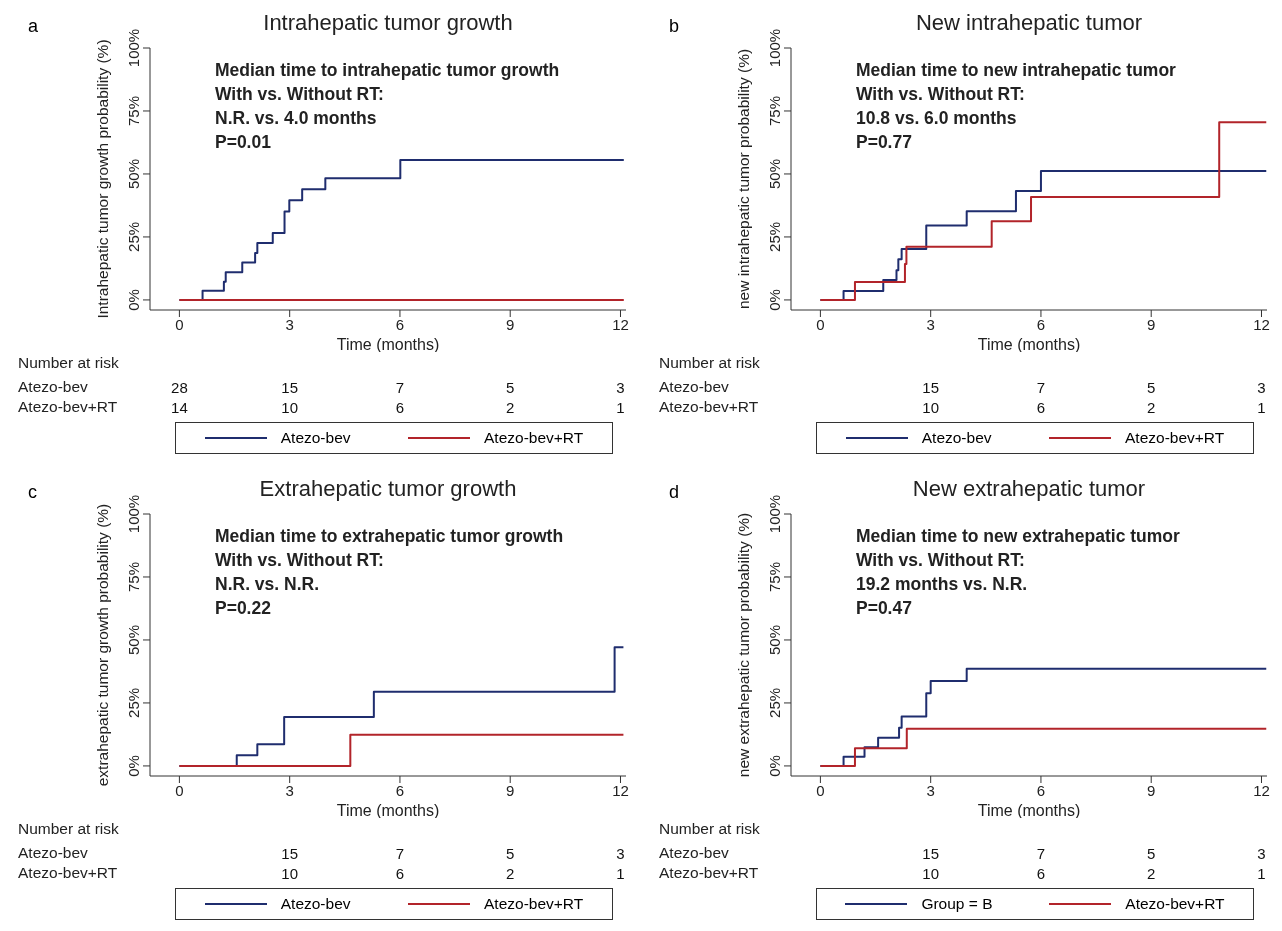 Image resolution: width=1282 pixels, height=931 pixels. I want to click on y-axis-title: Intrahepatic tumor growth probability (%), so click(102, 179).